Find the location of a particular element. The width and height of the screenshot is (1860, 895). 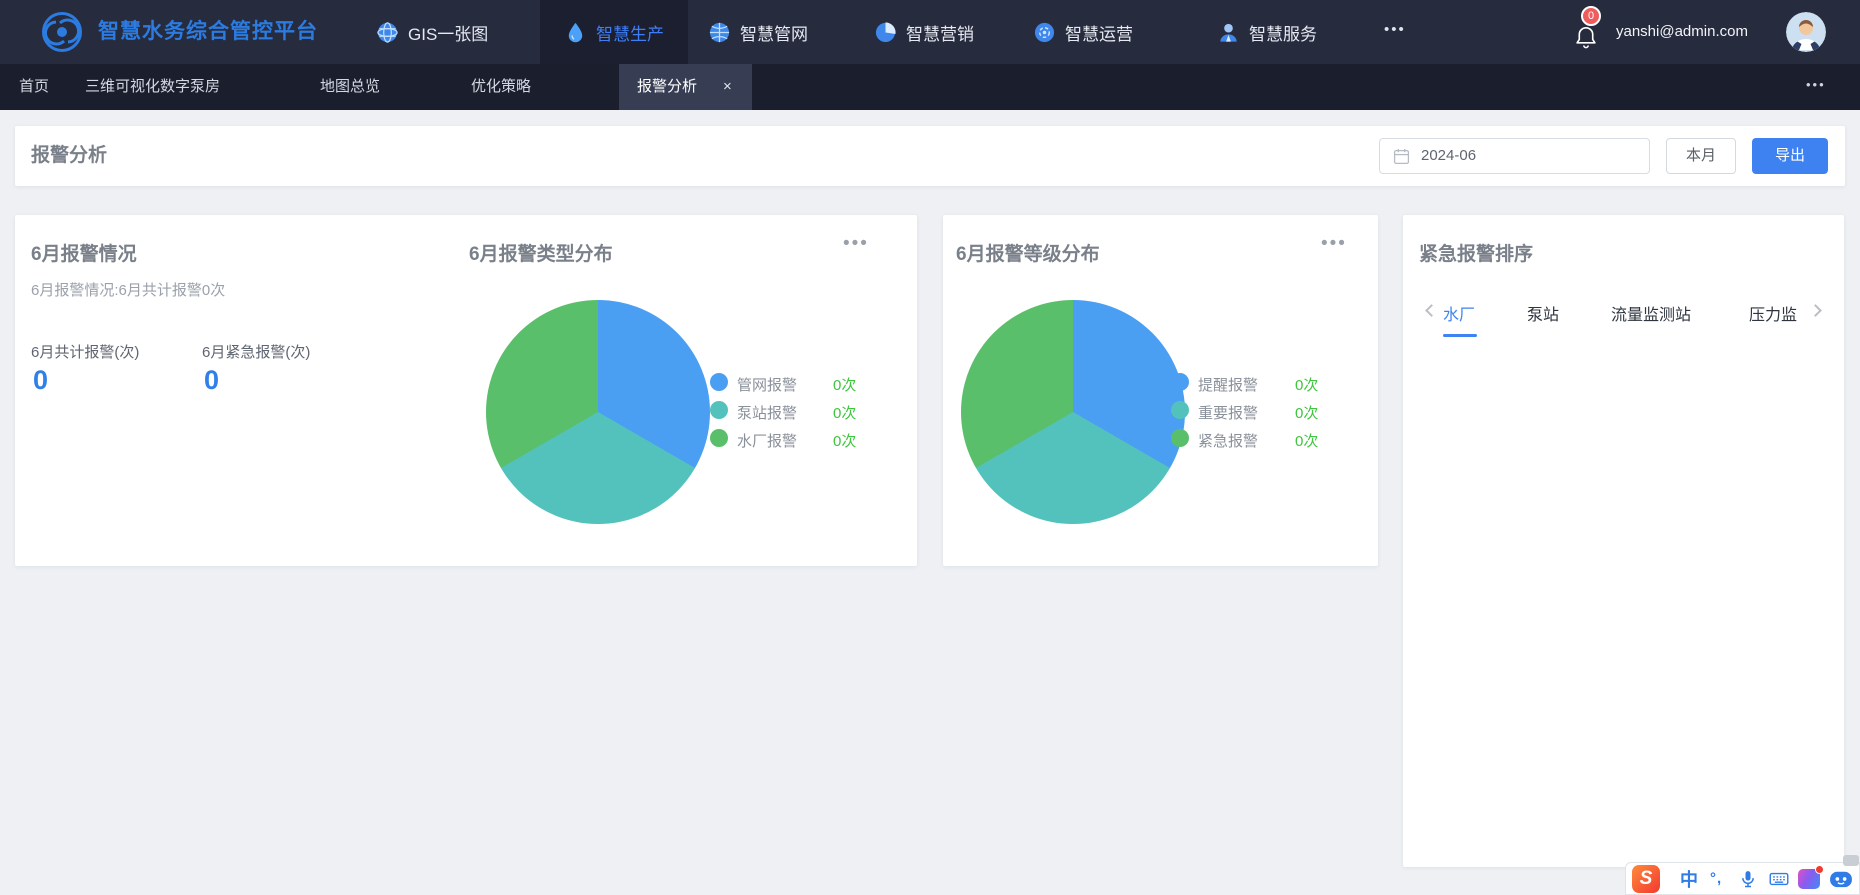

pie-chart-icon is located at coordinates (885, 31).